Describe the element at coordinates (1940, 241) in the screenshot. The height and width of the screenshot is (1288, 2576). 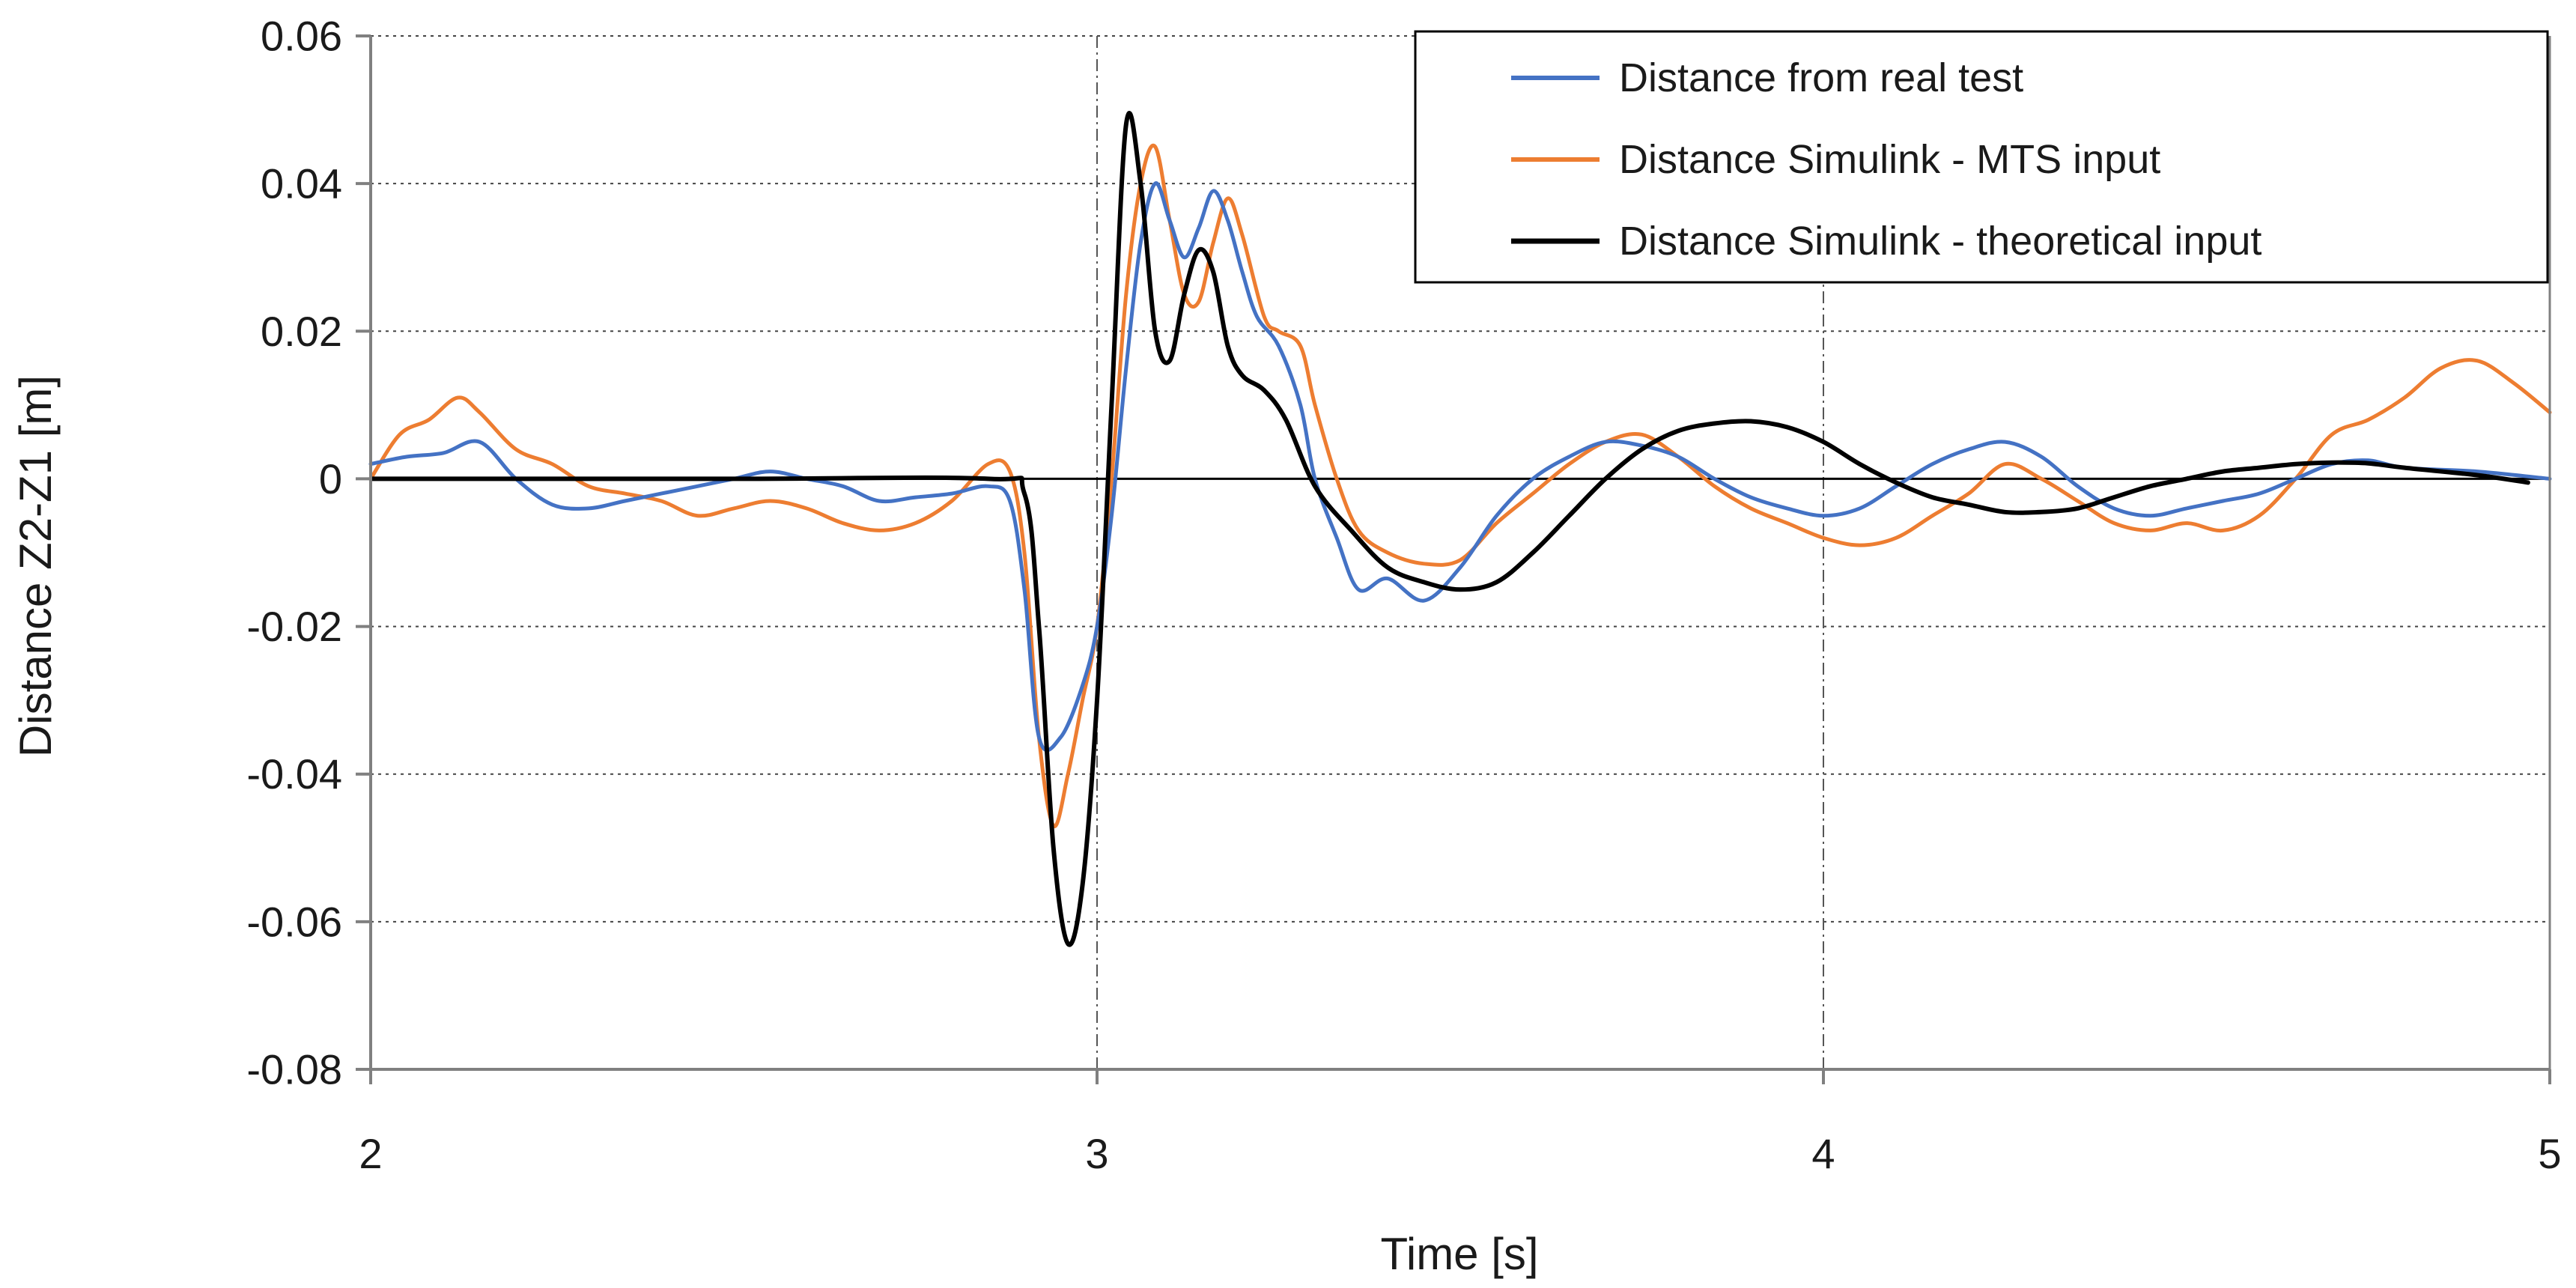
I see `legend-label-2: Distance Simulink - theoretical input` at that location.